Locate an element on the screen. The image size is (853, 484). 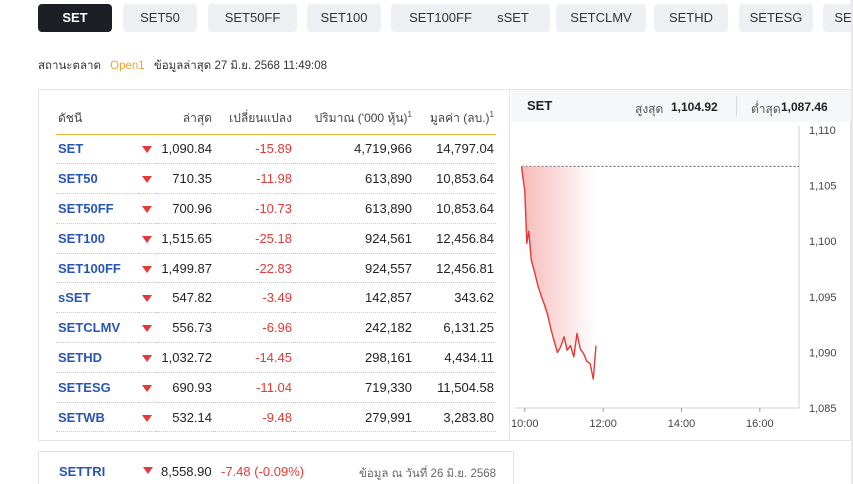
table-row: SET100 1,515.65 -25.18 924,561 12,456.84 is located at coordinates (276, 238).